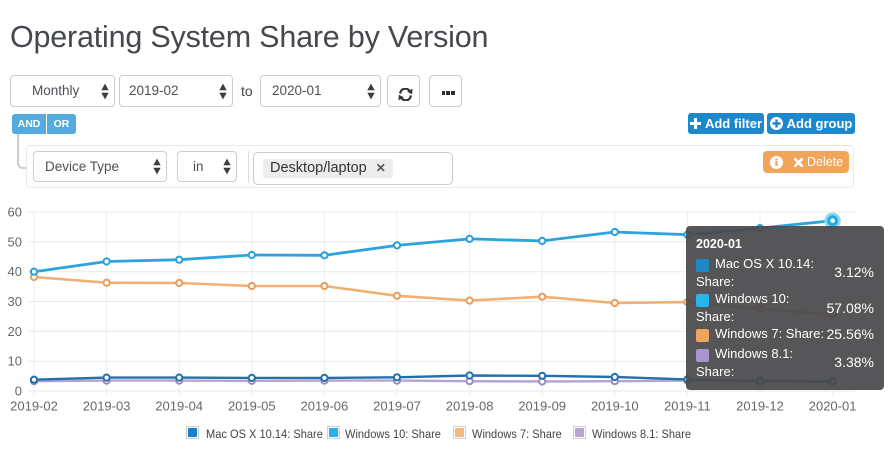  What do you see at coordinates (470, 406) in the screenshot?
I see `svg-text: 2019-08` at bounding box center [470, 406].